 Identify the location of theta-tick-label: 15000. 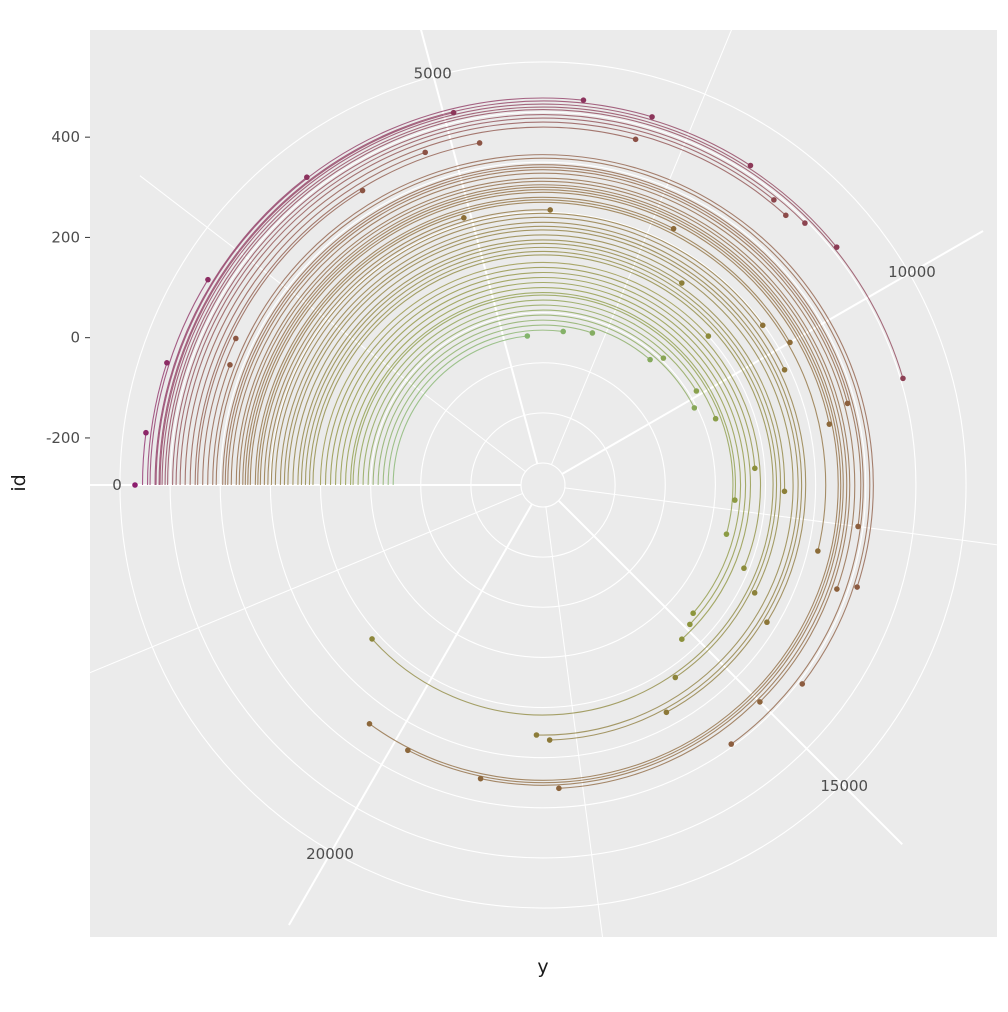
(844, 786).